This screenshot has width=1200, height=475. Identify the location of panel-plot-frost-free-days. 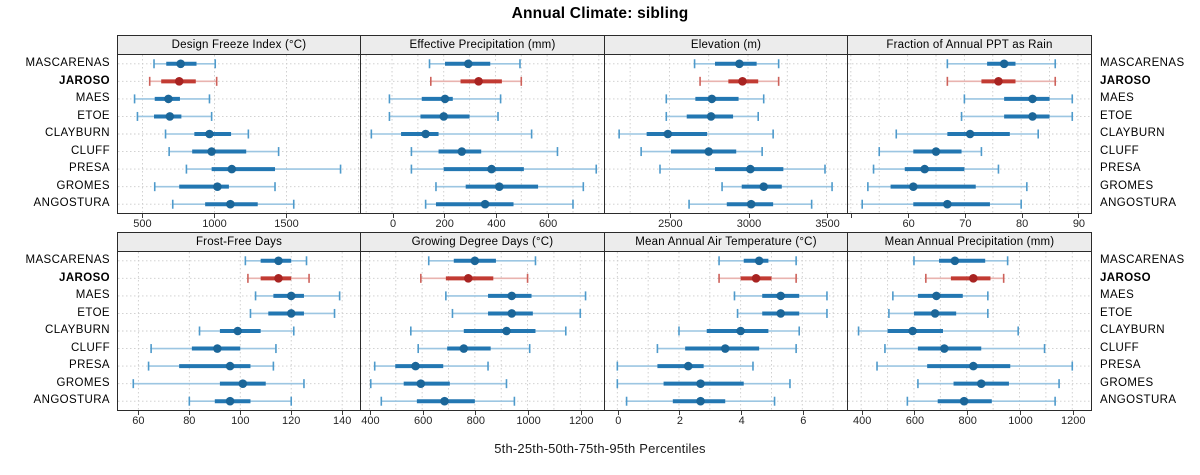
(239, 331).